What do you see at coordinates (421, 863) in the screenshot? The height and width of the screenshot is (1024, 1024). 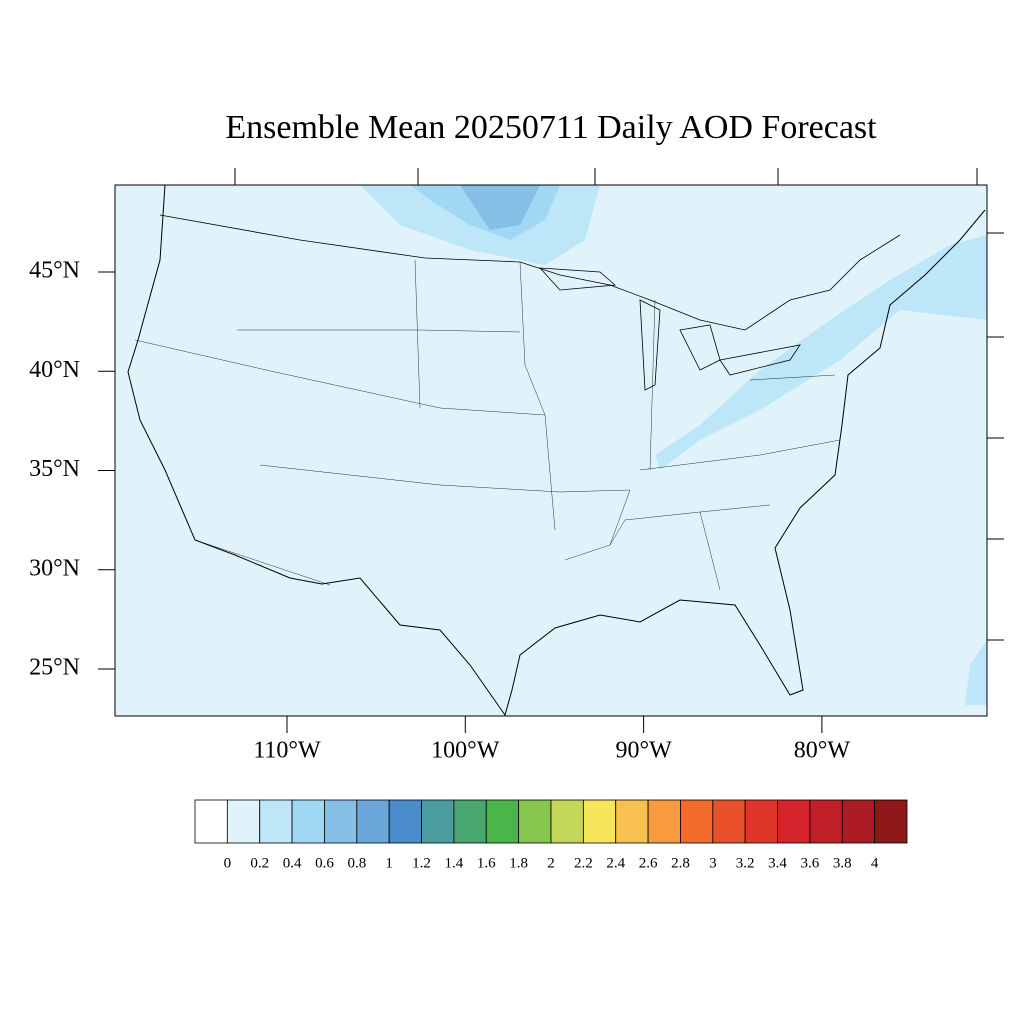 I see `colorbar-label: 1.2` at bounding box center [421, 863].